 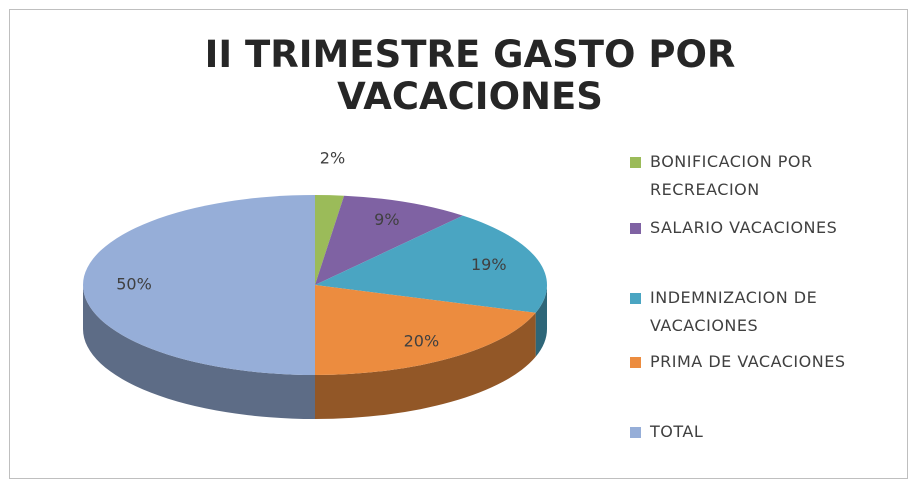 I want to click on data-label: 9%, so click(x=386, y=219).